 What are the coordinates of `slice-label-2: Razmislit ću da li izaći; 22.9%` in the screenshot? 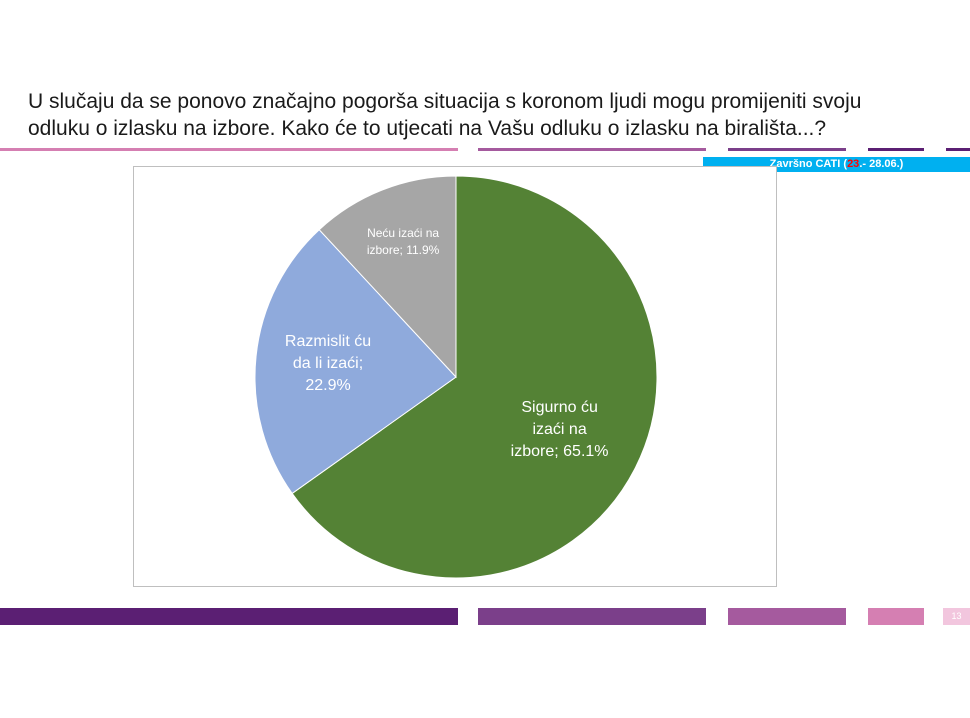 It's located at (328, 363).